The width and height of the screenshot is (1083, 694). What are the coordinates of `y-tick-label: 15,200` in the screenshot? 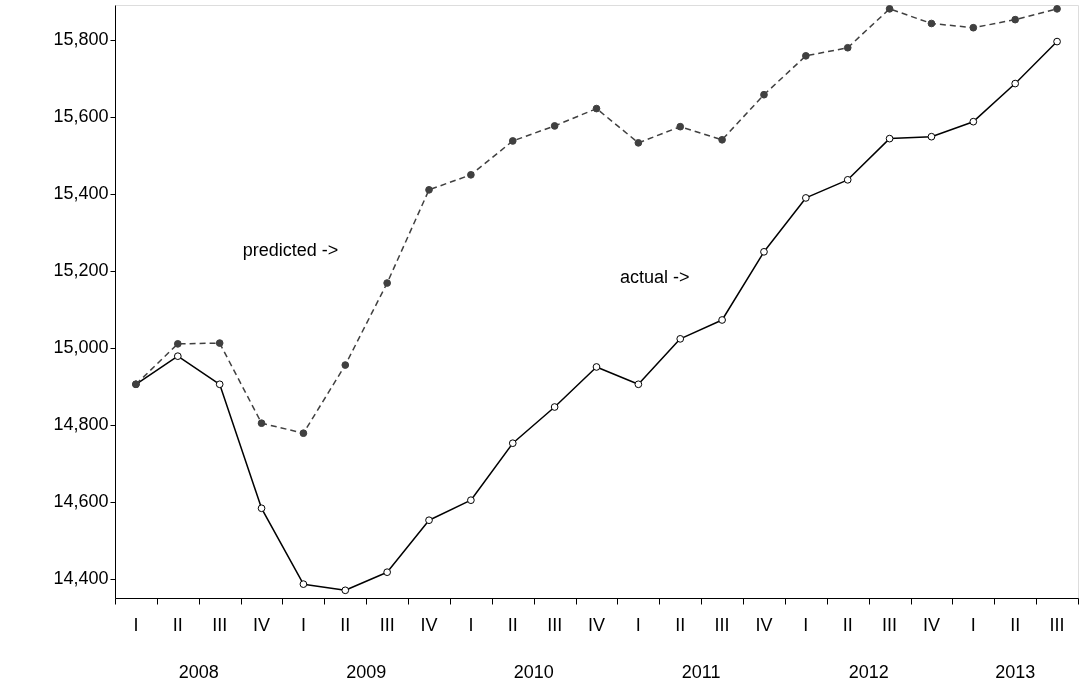 It's located at (81, 270).